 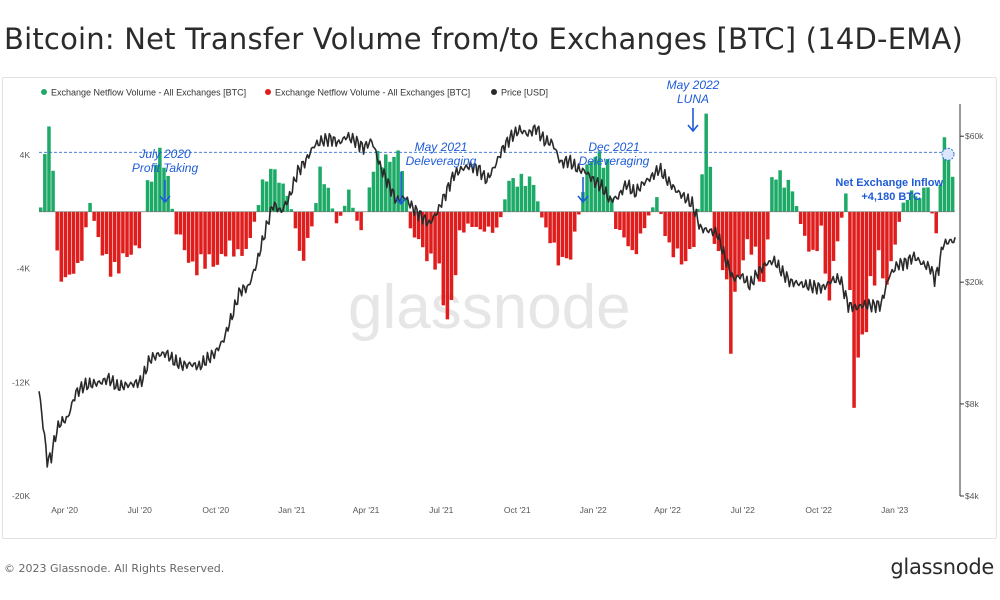 What do you see at coordinates (972, 496) in the screenshot?
I see `y-right-tick-label: $4k` at bounding box center [972, 496].